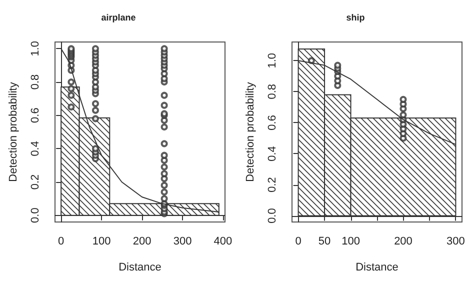  What do you see at coordinates (356, 17) in the screenshot?
I see `chart-title: ship` at bounding box center [356, 17].